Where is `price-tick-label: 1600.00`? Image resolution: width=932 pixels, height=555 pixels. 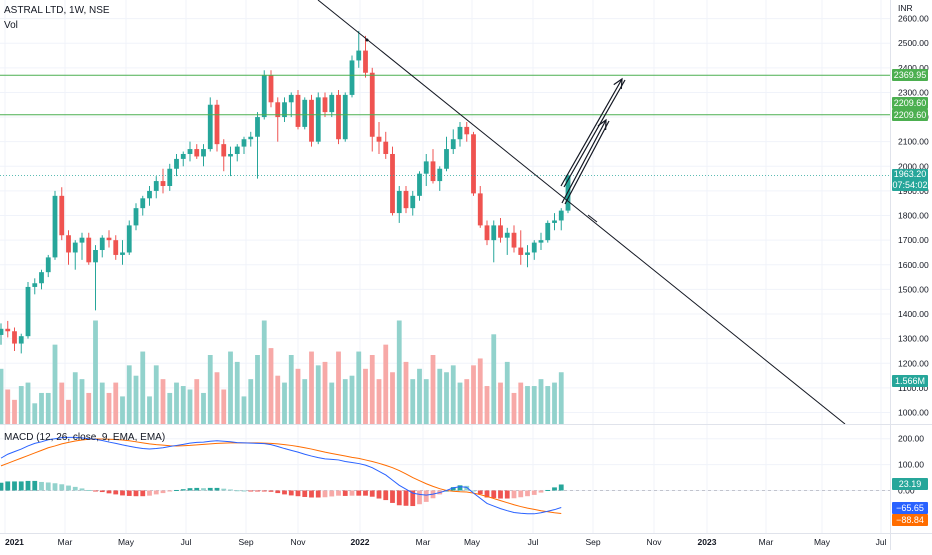 price-tick-label: 1600.00 is located at coordinates (913, 265).